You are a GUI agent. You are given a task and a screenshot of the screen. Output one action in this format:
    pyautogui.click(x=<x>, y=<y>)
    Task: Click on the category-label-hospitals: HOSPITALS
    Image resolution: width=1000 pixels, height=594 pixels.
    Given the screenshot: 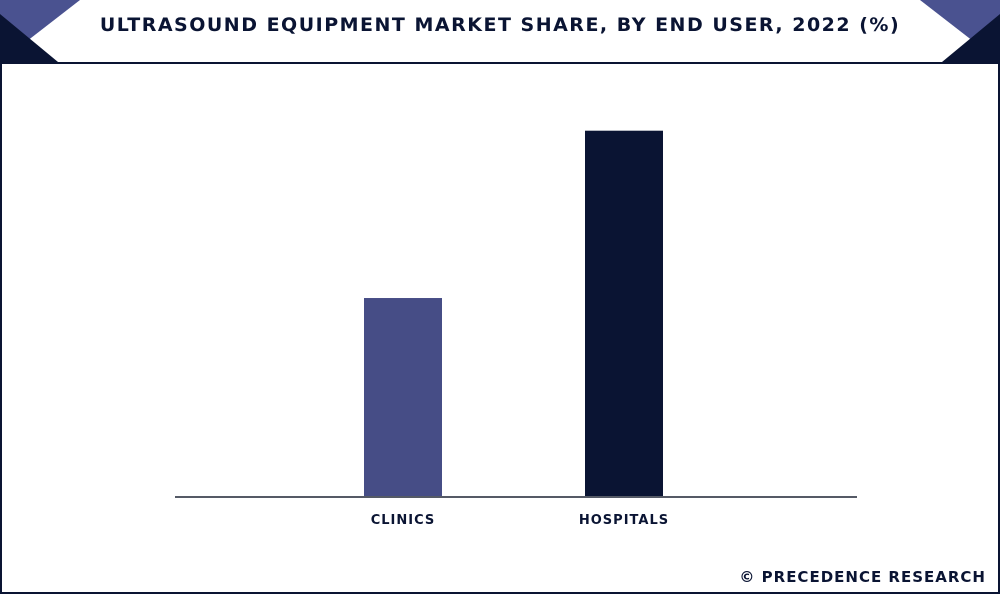 What is the action you would take?
    pyautogui.click(x=624, y=520)
    